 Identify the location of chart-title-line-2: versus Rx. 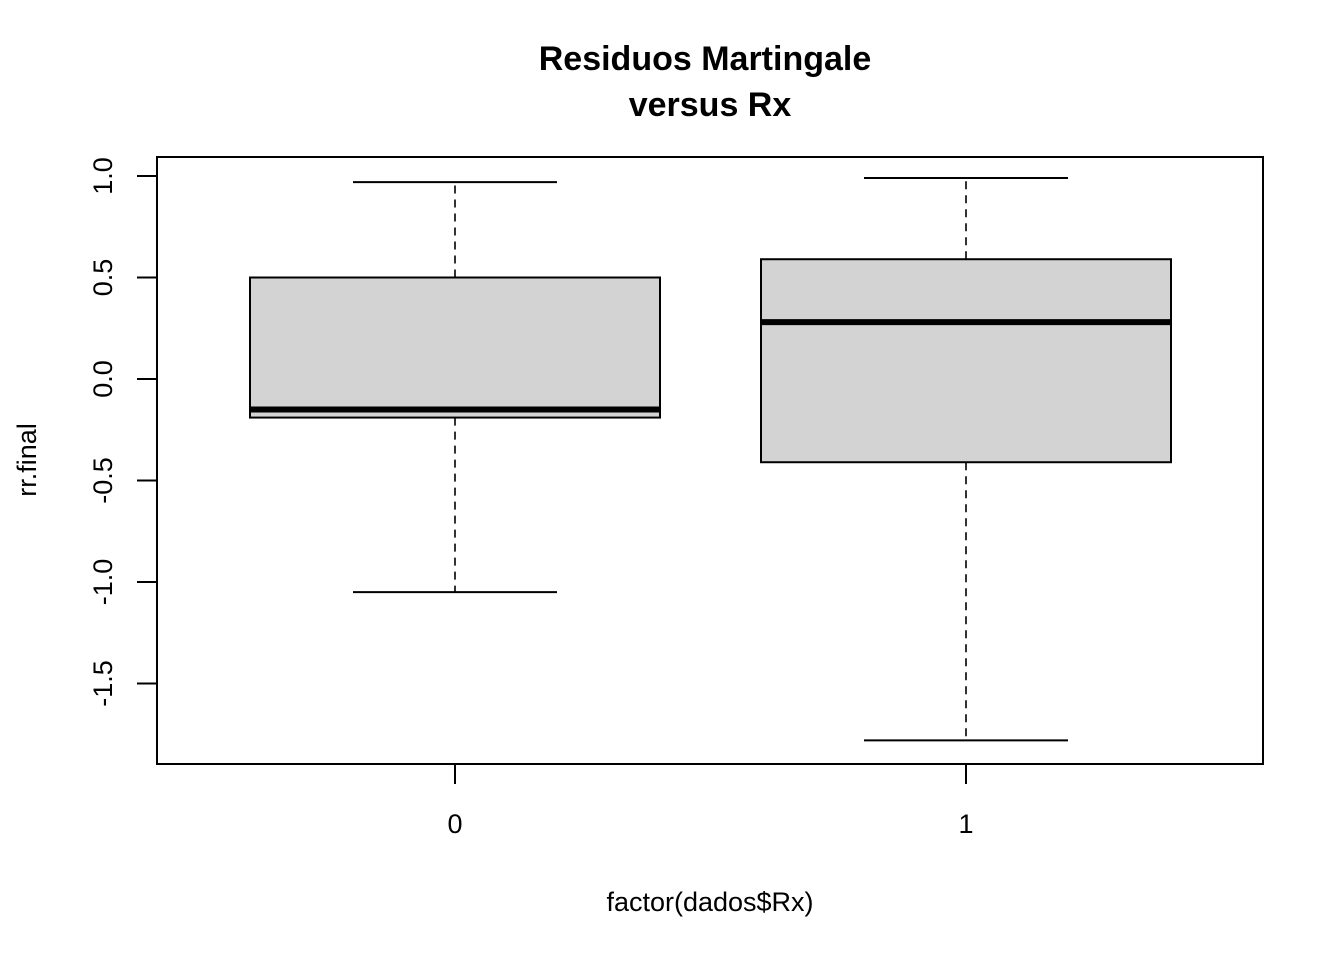
(710, 105).